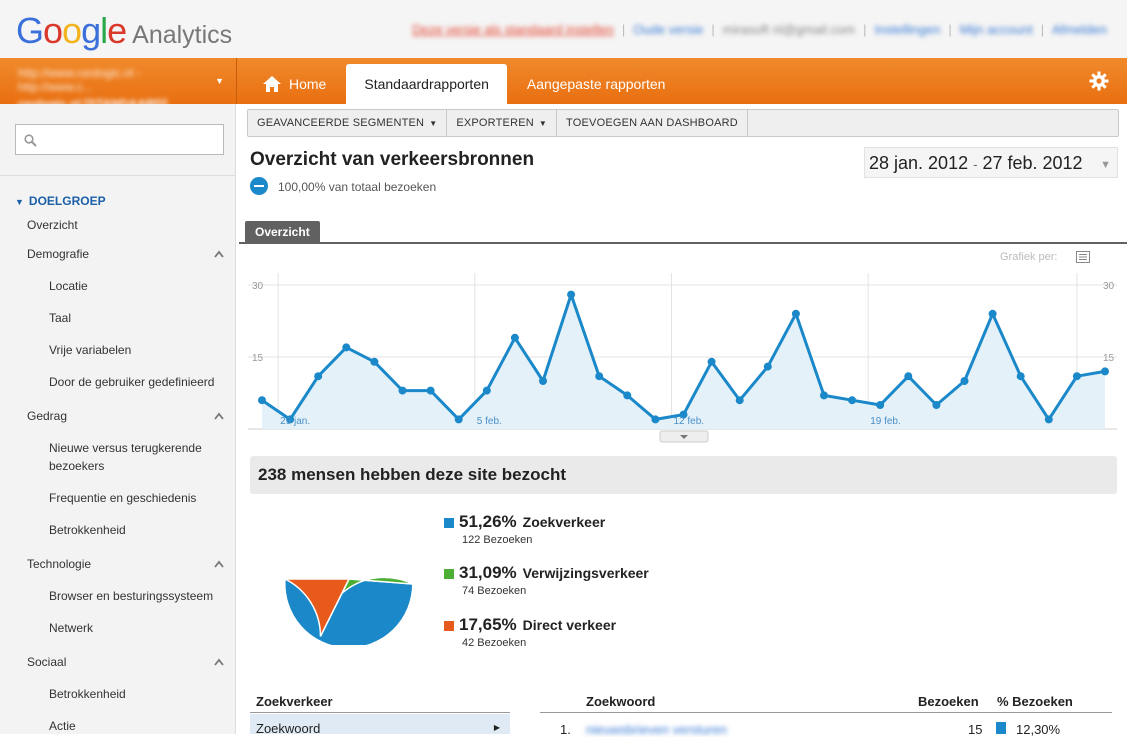  I want to click on tab-custom-reports: Aangepaste rapporten, so click(596, 84).